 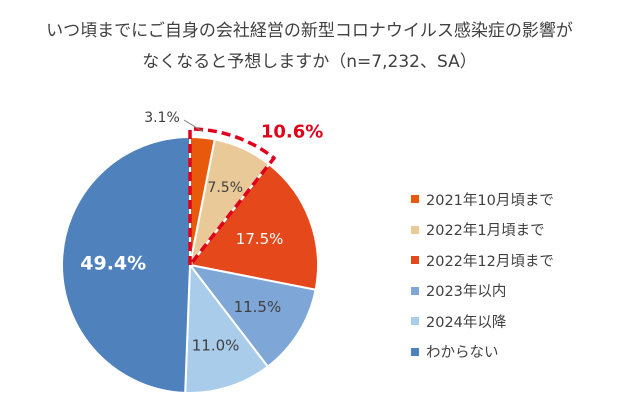 What do you see at coordinates (216, 346) in the screenshot?
I see `slice-value-label: 11.0%` at bounding box center [216, 346].